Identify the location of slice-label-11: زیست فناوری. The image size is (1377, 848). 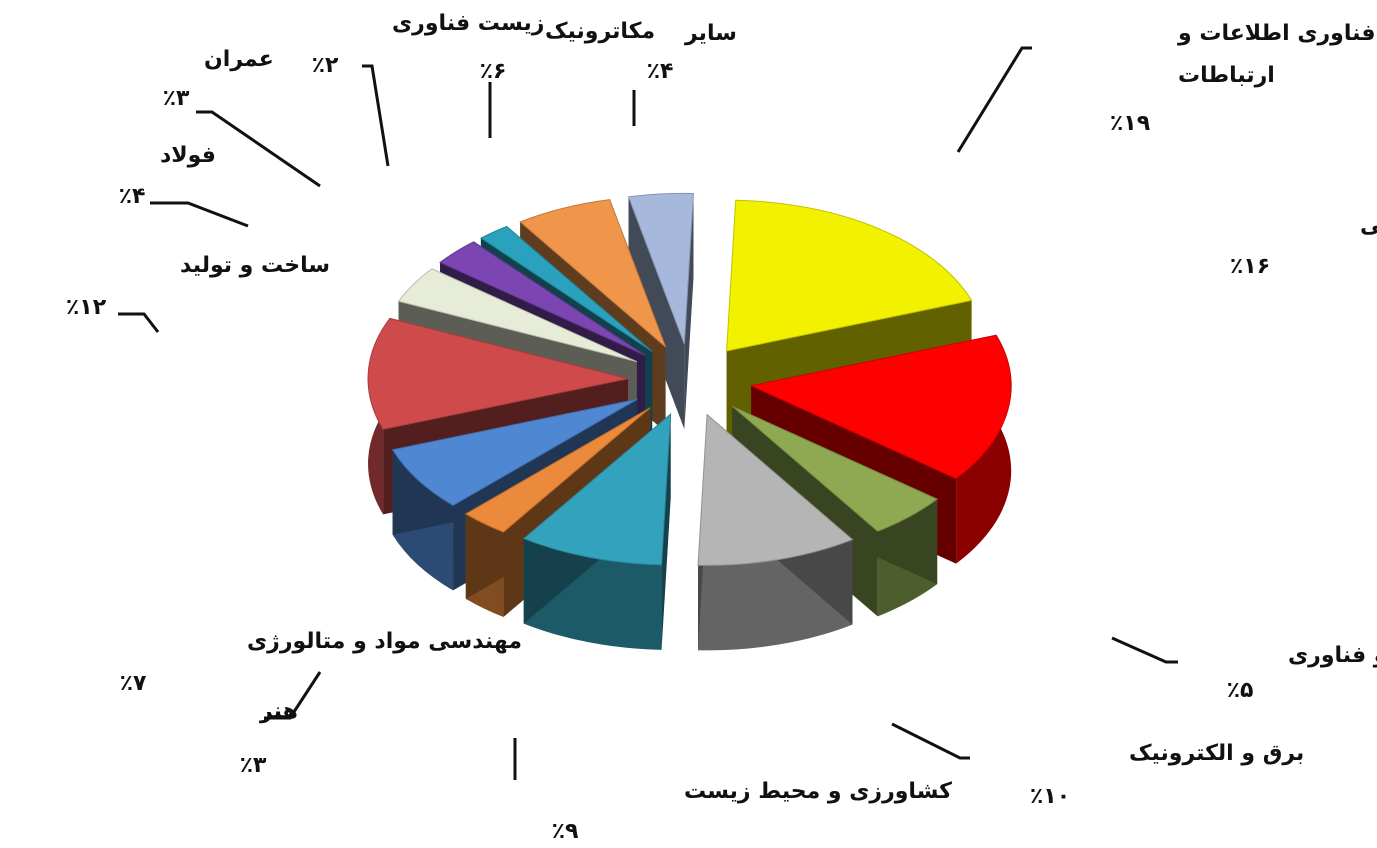
(468, 23).